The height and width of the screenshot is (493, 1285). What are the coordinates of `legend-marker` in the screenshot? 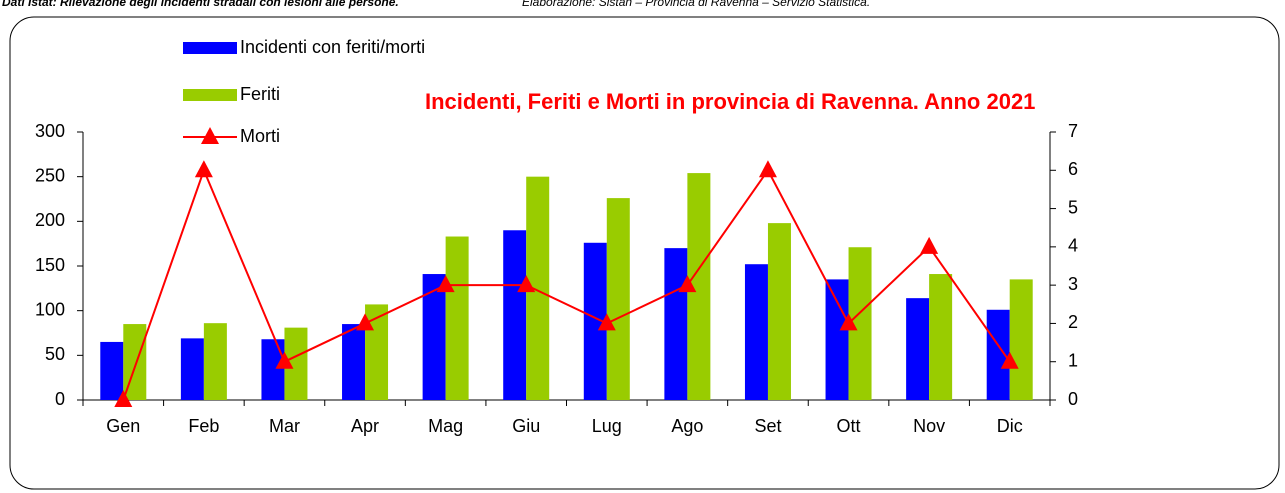 It's located at (210, 135).